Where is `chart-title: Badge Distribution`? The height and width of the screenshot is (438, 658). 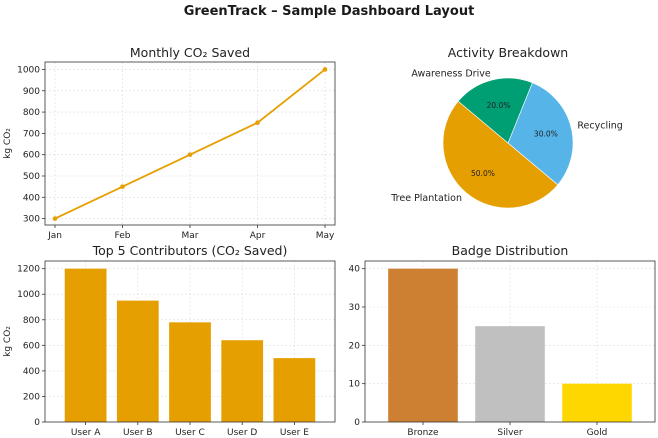
chart-title: Badge Distribution is located at coordinates (510, 250).